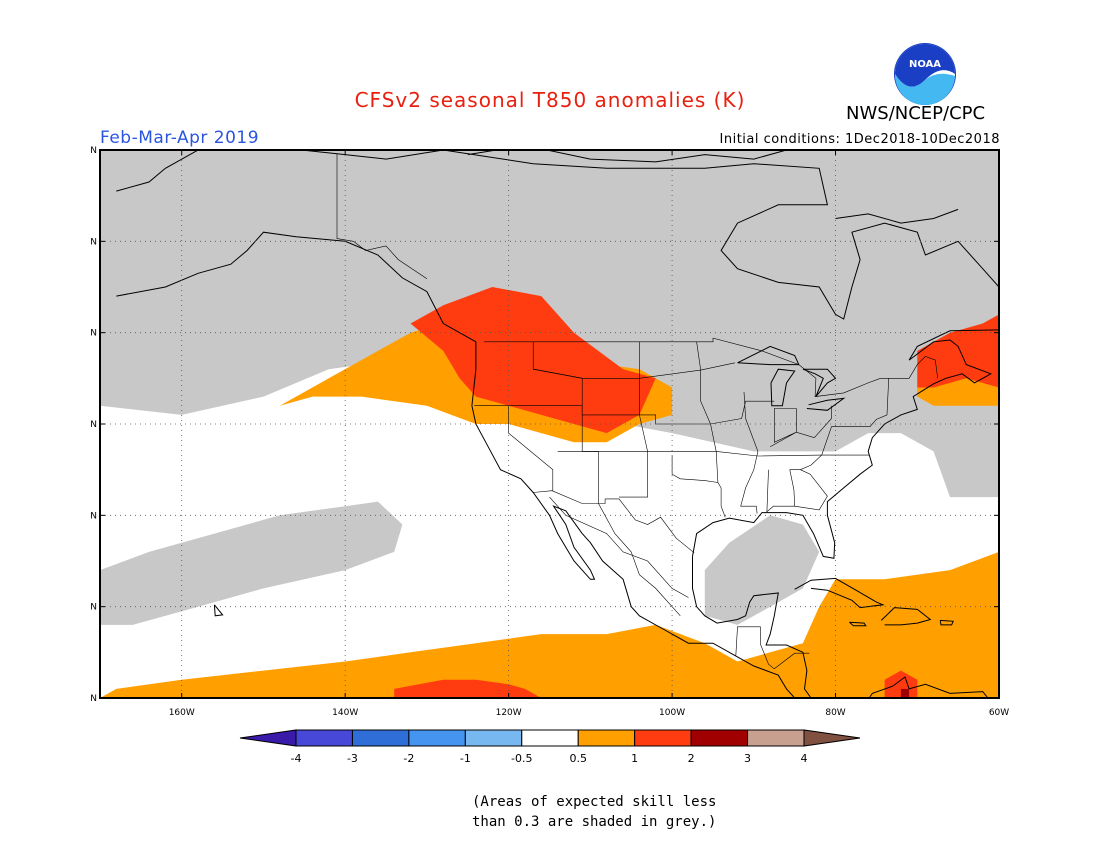 Image resolution: width=1100 pixels, height=850 pixels. Describe the element at coordinates (801, 426) in the screenshot. I see `state-line-ohio` at that location.